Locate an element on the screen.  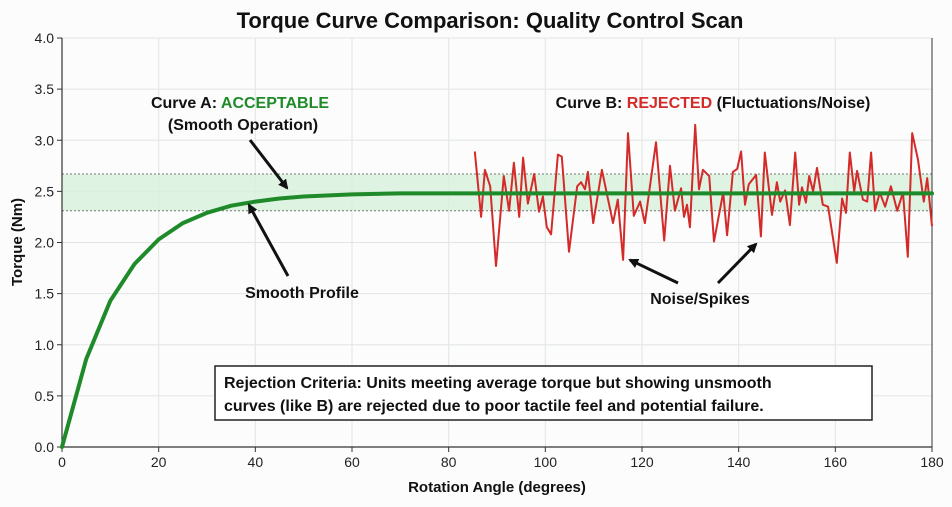
x-tick-label: 80 is located at coordinates (449, 462).